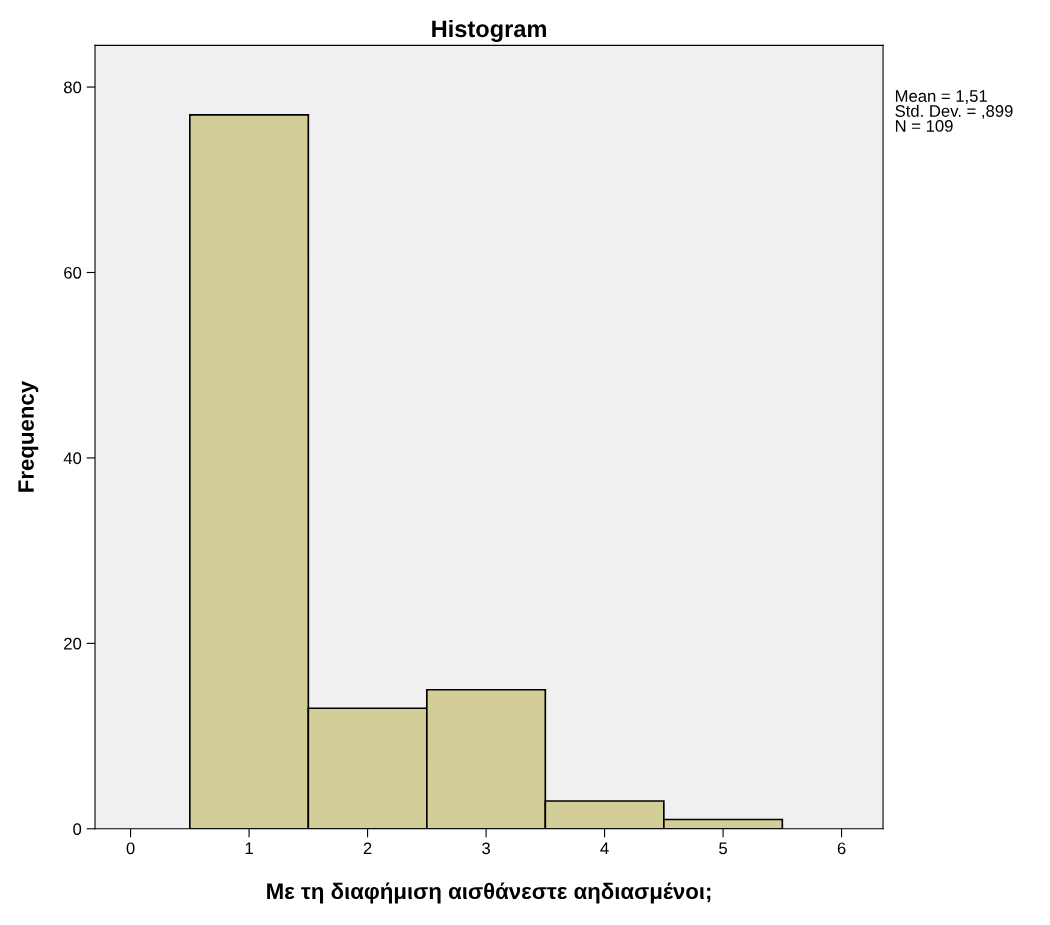 This screenshot has width=1050, height=925. What do you see at coordinates (489, 893) in the screenshot?
I see `x-axis-title: Με τη διαφήμιση αισθάνεστε αηδιασμένοι;` at bounding box center [489, 893].